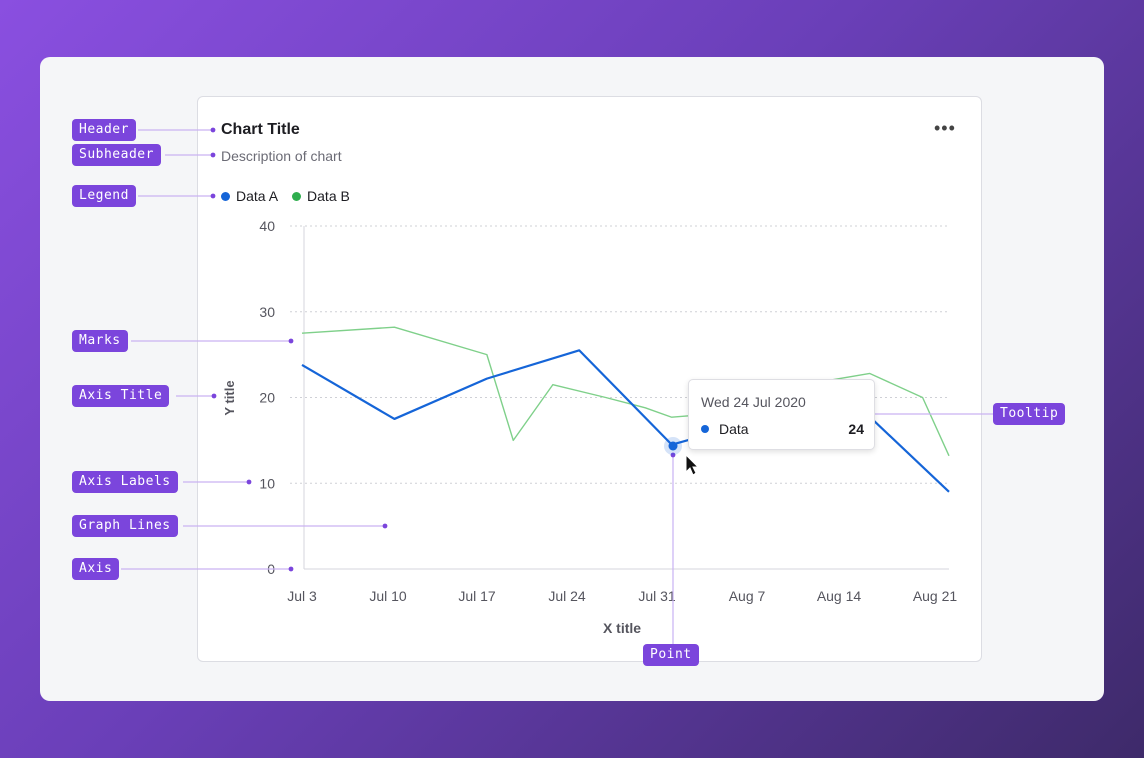 The width and height of the screenshot is (1144, 758). I want to click on tooltip-row: Data 24, so click(782, 429).